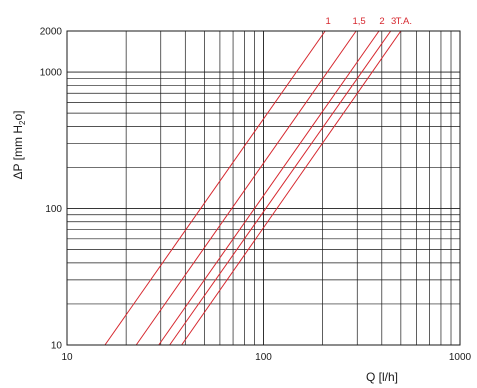  What do you see at coordinates (460, 357) in the screenshot?
I see `x-tick-label: 1000` at bounding box center [460, 357].